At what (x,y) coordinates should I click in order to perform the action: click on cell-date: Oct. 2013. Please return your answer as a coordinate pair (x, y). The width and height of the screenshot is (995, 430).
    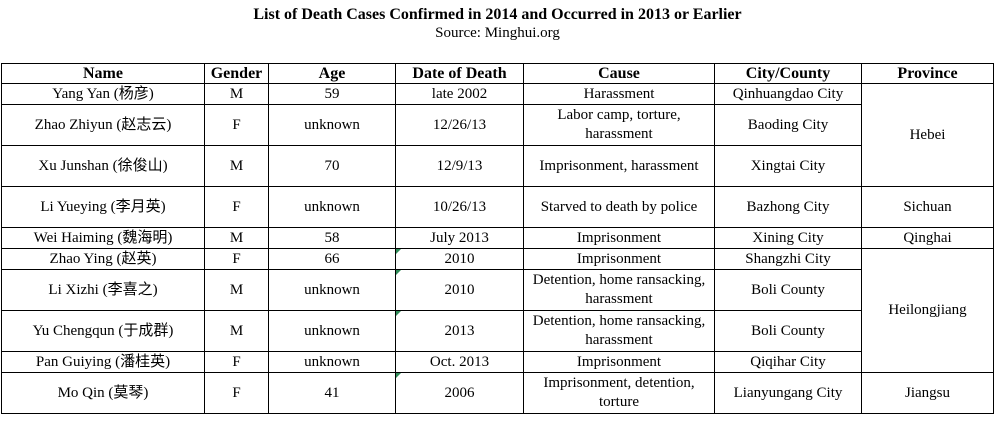
    Looking at the image, I should click on (459, 362).